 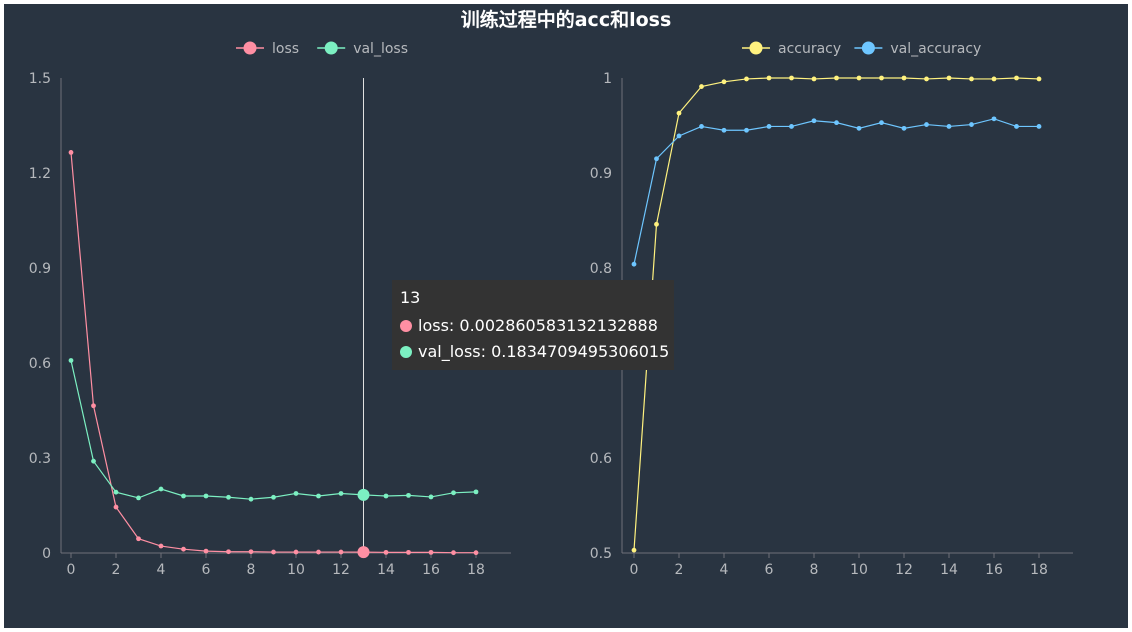 What do you see at coordinates (935, 49) in the screenshot?
I see `legend-label-val-accuracy: val_accuracy` at bounding box center [935, 49].